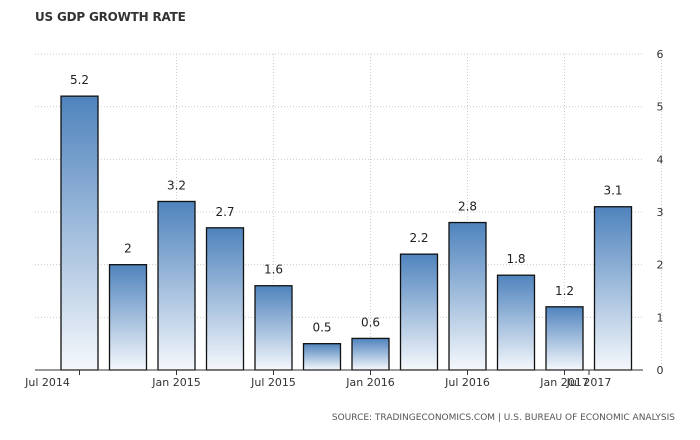  What do you see at coordinates (175, 382) in the screenshot?
I see `x-tick-label: Jan 2015` at bounding box center [175, 382].